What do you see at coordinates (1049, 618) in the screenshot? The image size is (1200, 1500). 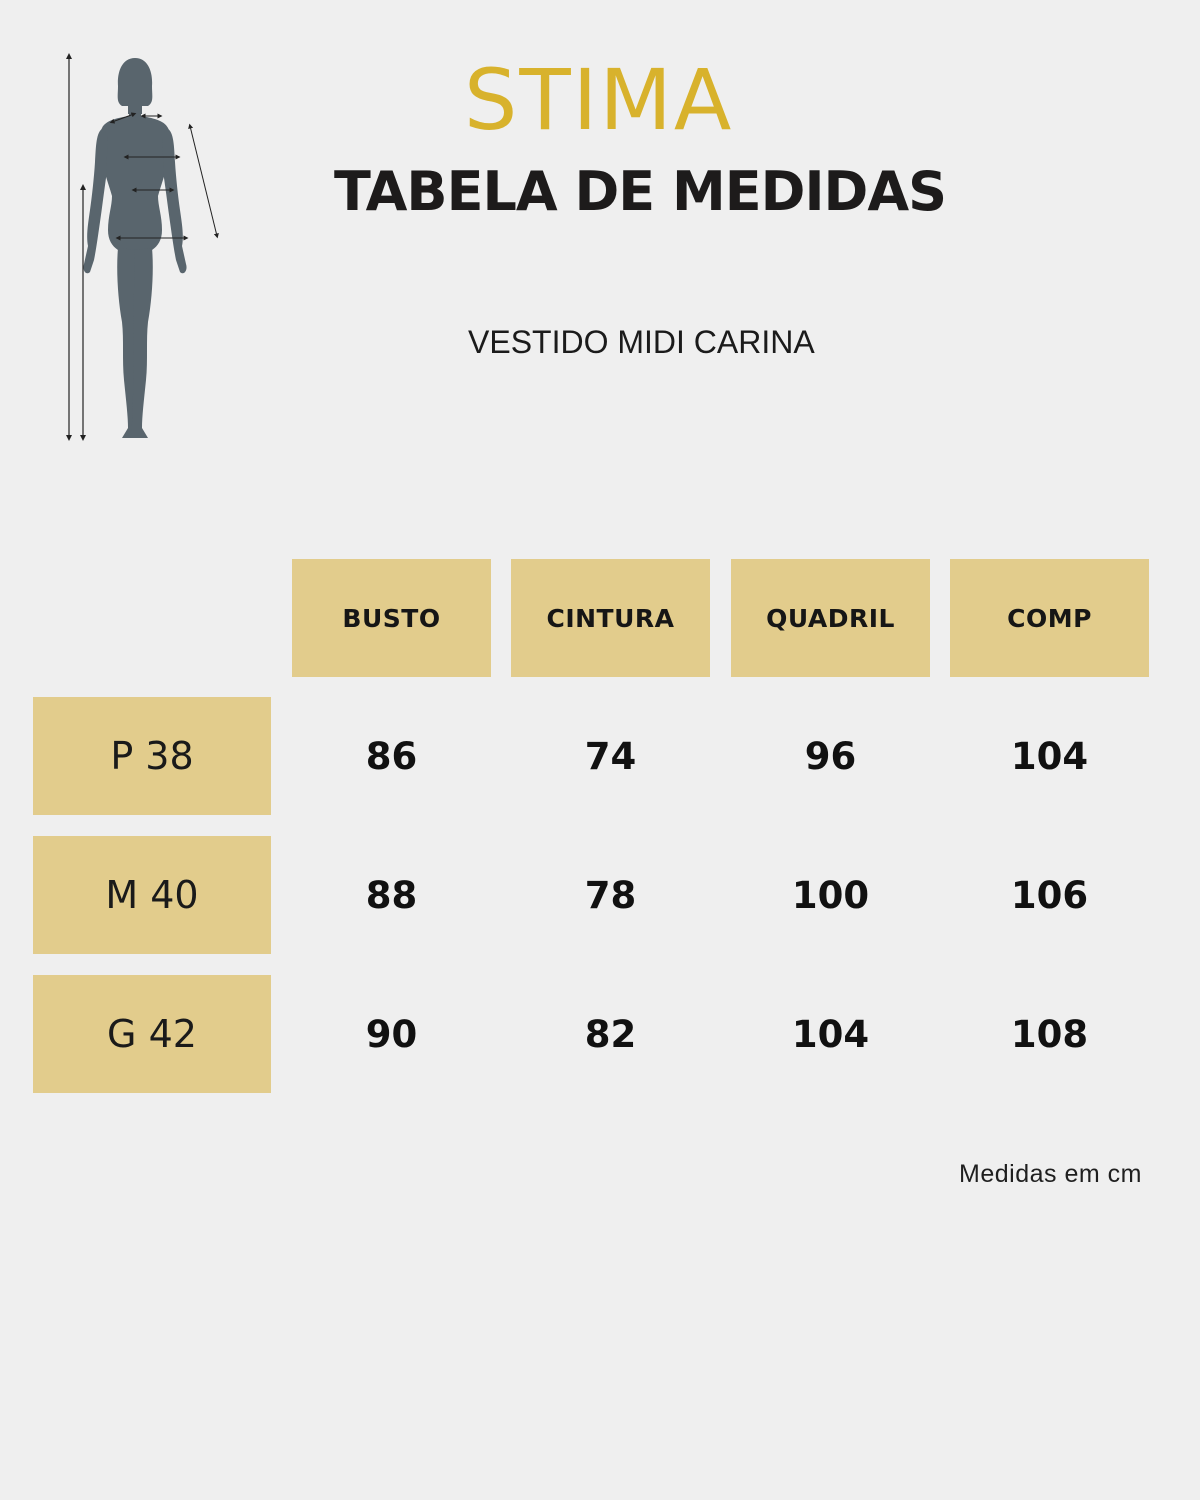 I see `header-comp: COMP` at bounding box center [1049, 618].